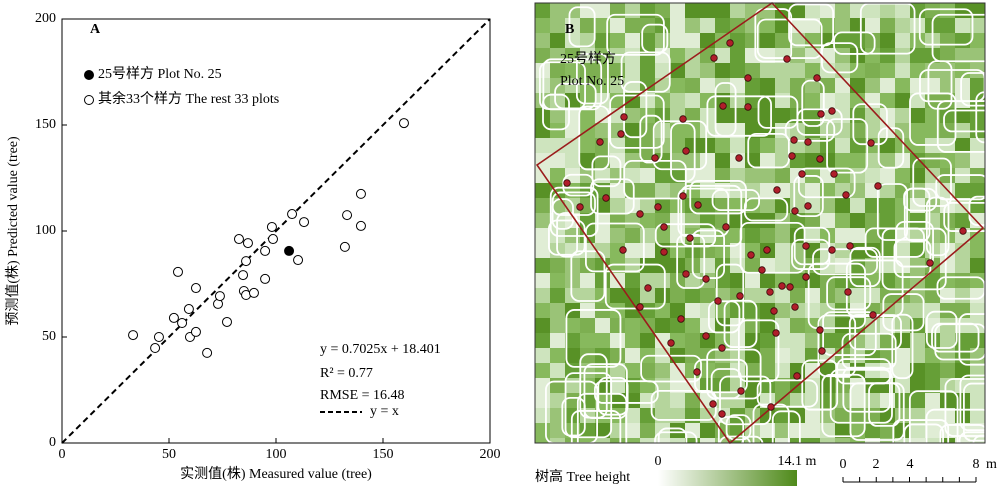 This screenshot has width=1000, height=488. Describe the element at coordinates (592, 81) in the screenshot. I see `plot-label: Plot No. 25` at that location.